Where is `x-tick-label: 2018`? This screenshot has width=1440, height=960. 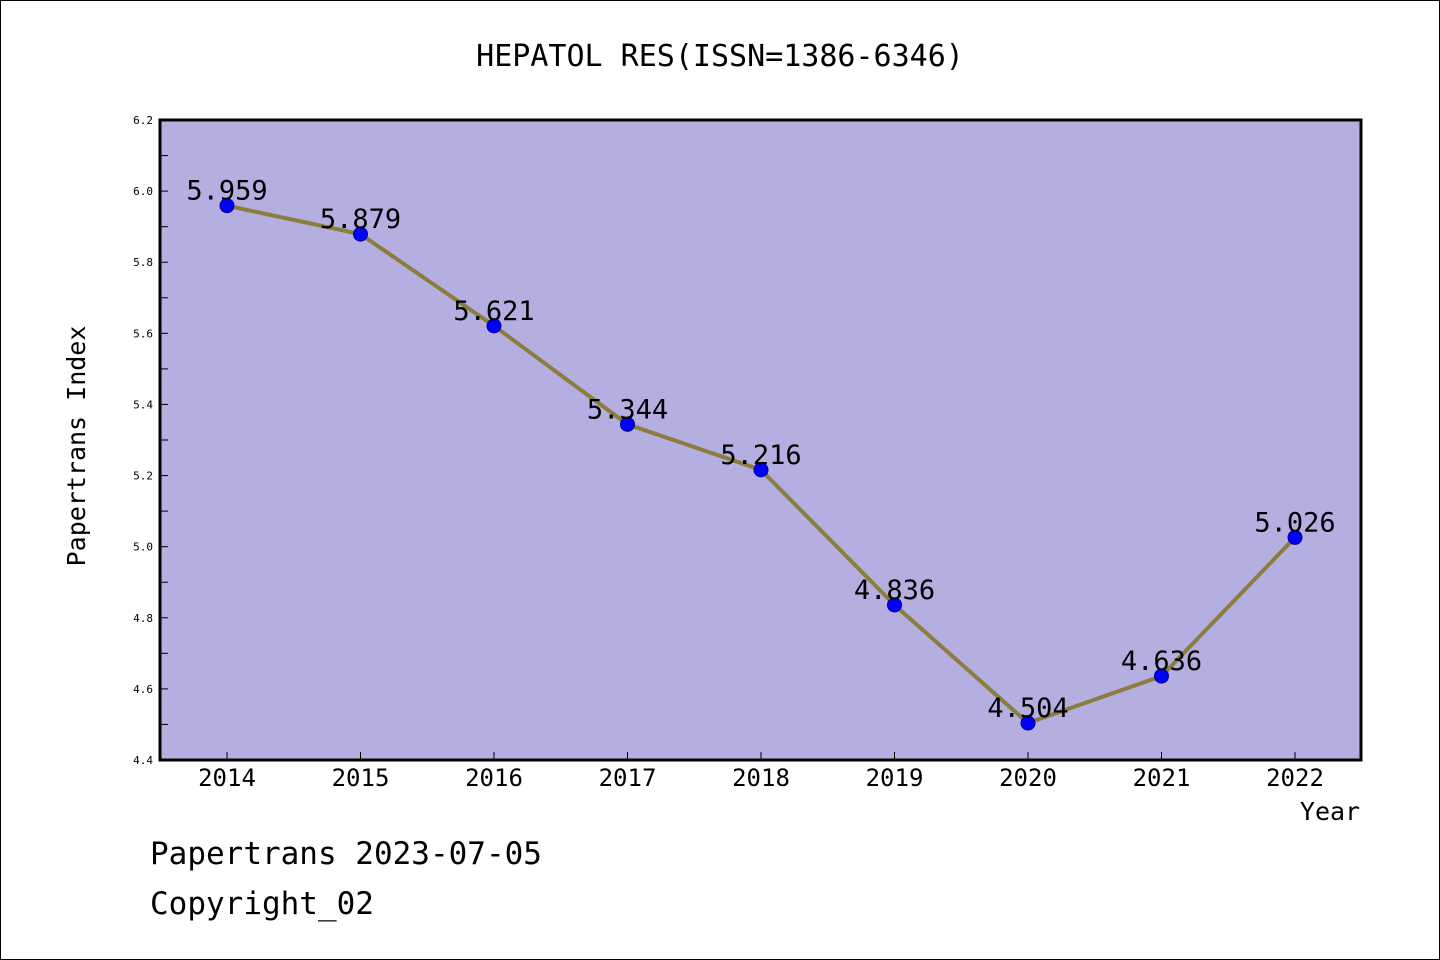 x-tick-label: 2018 is located at coordinates (761, 778).